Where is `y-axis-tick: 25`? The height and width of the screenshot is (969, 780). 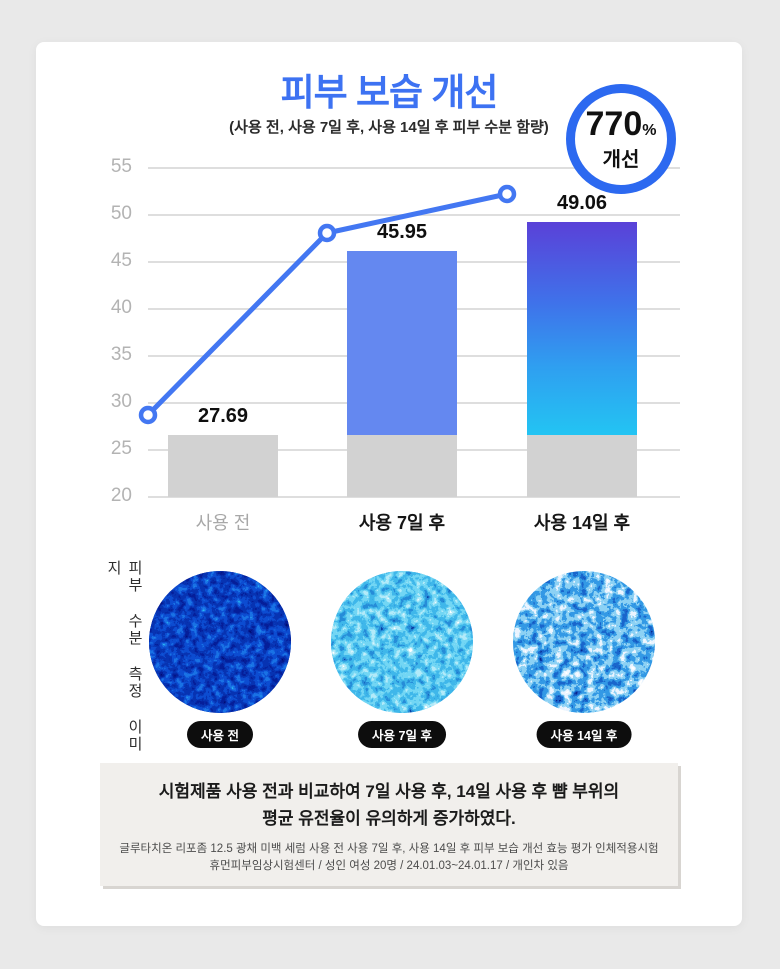 y-axis-tick: 25 is located at coordinates (121, 448).